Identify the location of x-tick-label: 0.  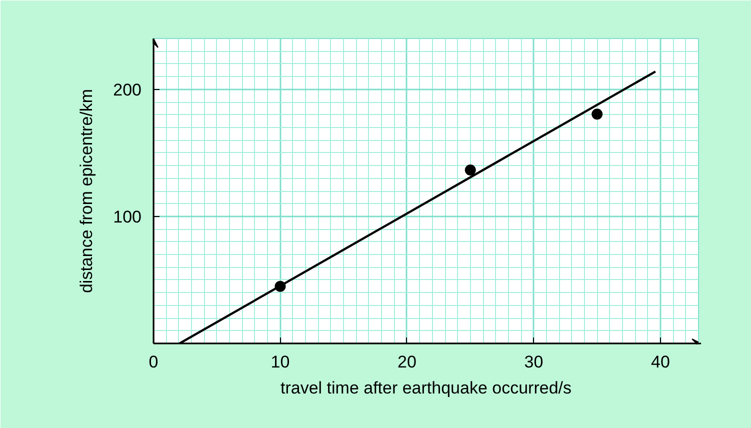
(153, 362).